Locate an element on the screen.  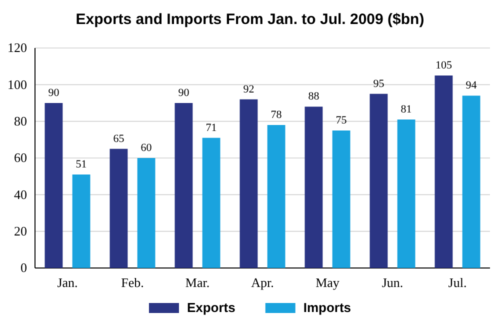
x-tick-label: May is located at coordinates (328, 282).